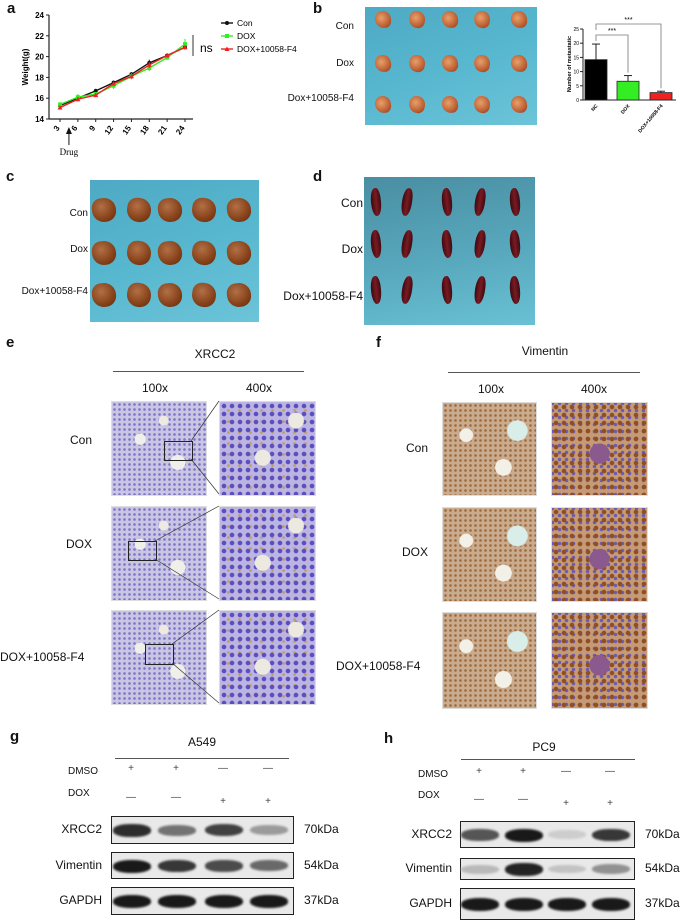  I want to click on y-tick-label: 0, so click(577, 101).